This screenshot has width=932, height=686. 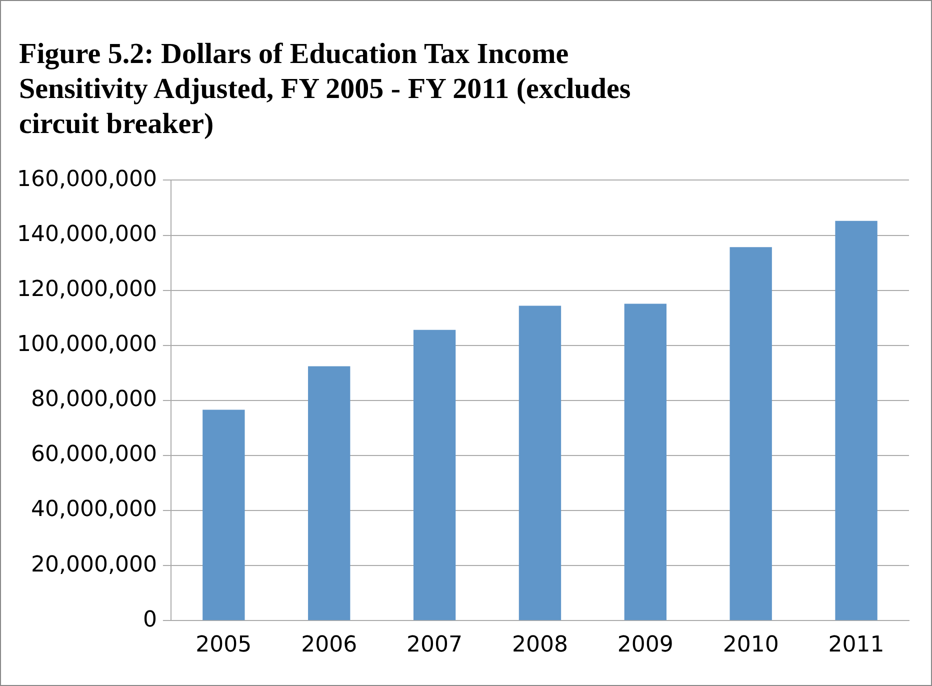 What do you see at coordinates (93, 509) in the screenshot?
I see `y-tick-label: 40,000,000` at bounding box center [93, 509].